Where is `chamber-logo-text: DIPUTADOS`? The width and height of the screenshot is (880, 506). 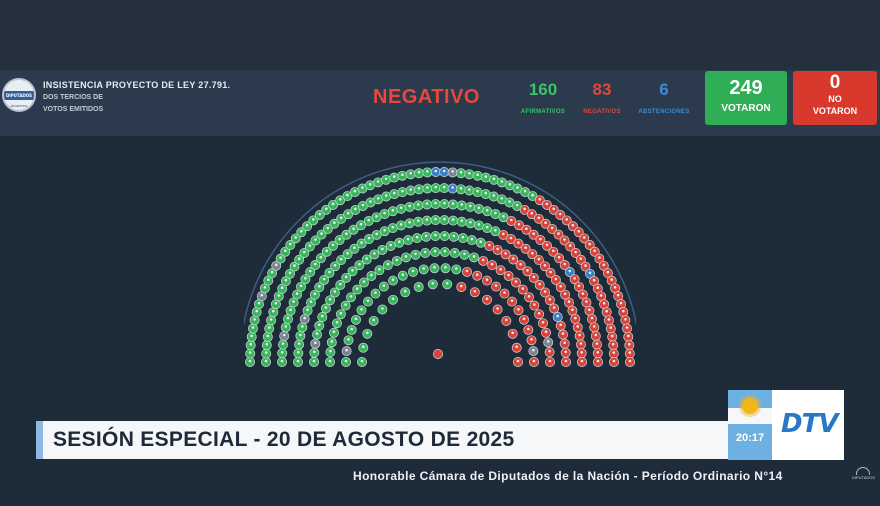 chamber-logo-text: DIPUTADOS is located at coordinates (19, 95).